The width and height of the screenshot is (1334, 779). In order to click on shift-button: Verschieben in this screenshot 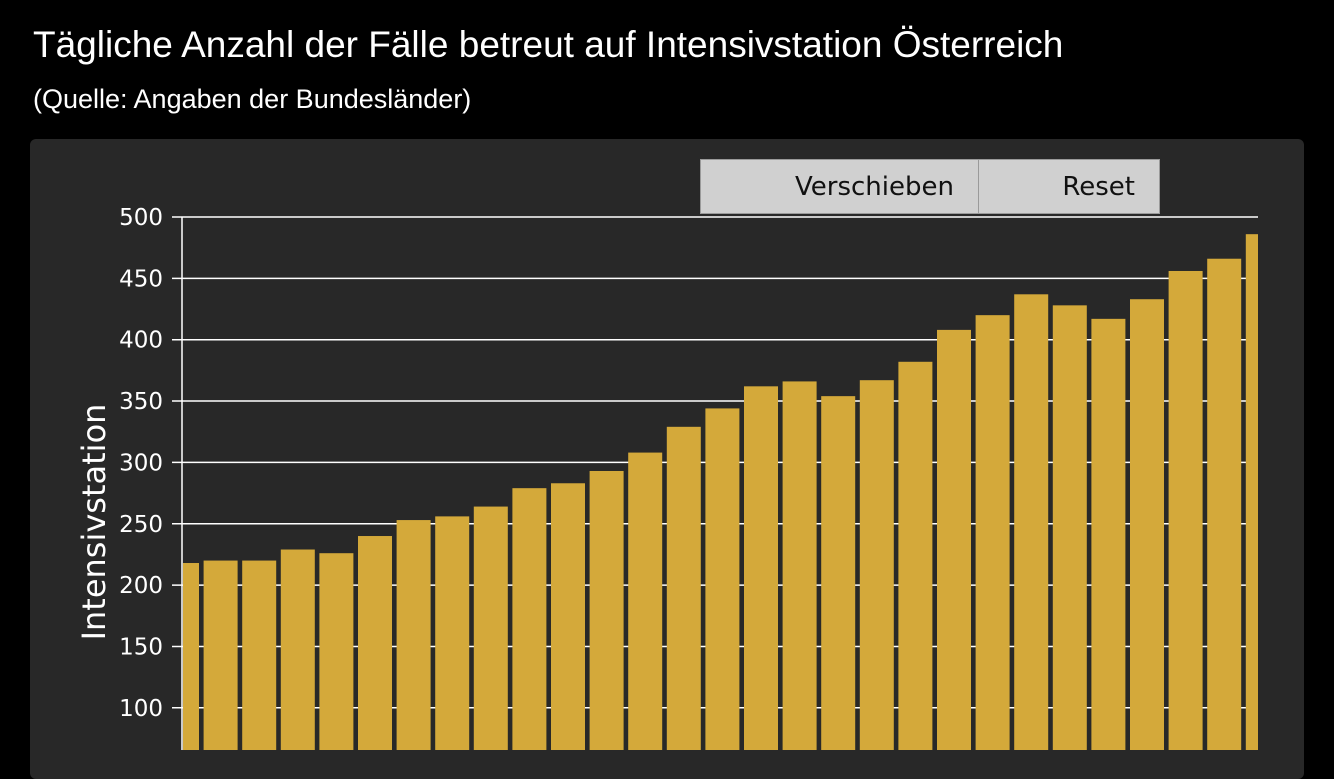, I will do `click(839, 186)`.